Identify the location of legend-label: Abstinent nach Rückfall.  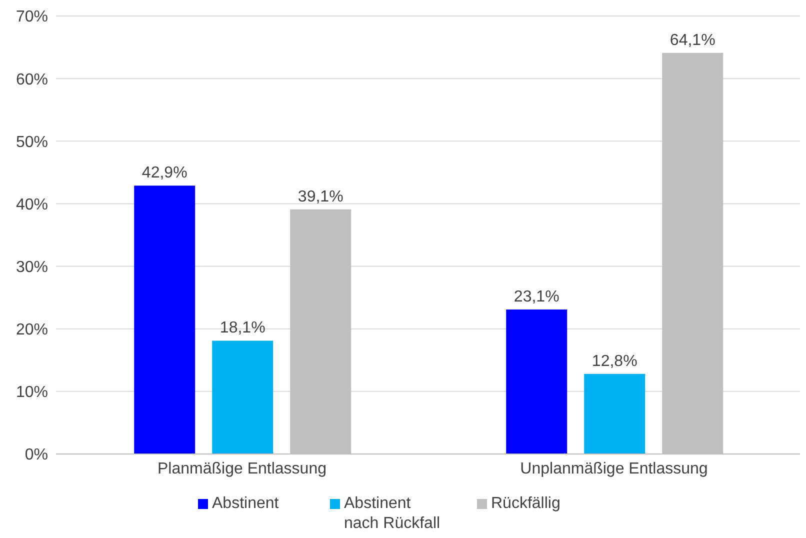
(393, 514).